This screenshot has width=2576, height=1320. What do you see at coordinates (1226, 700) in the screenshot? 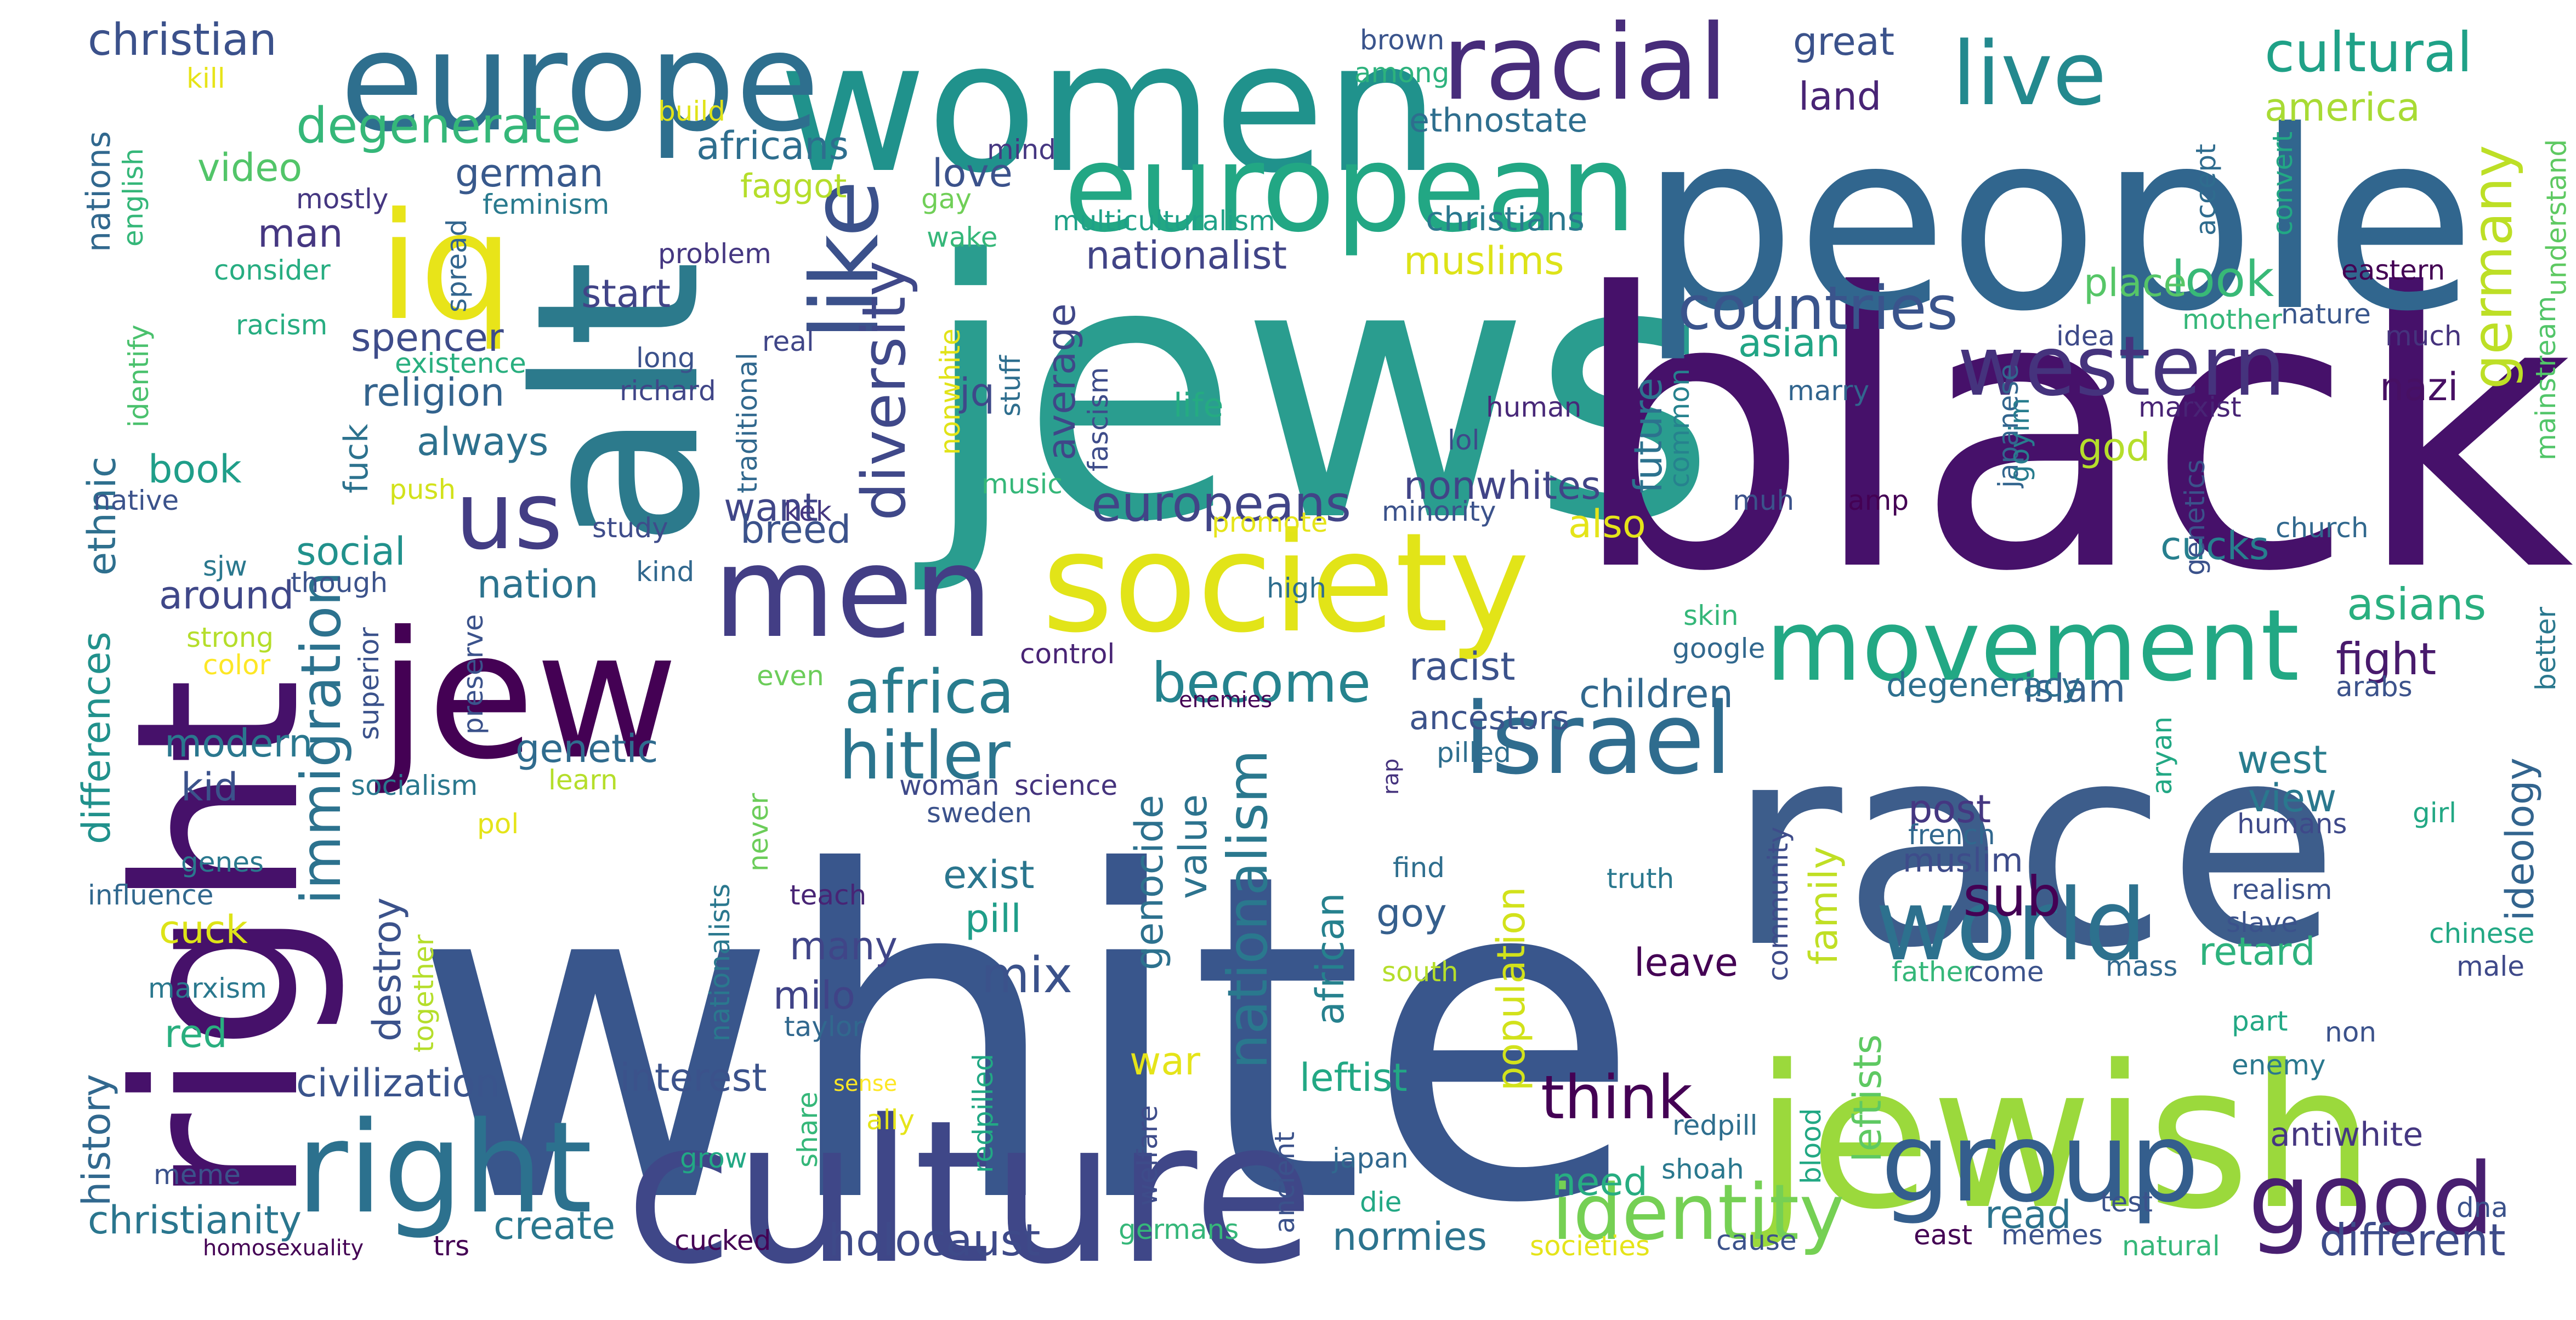
I see `cloud-word: enemies` at bounding box center [1226, 700].